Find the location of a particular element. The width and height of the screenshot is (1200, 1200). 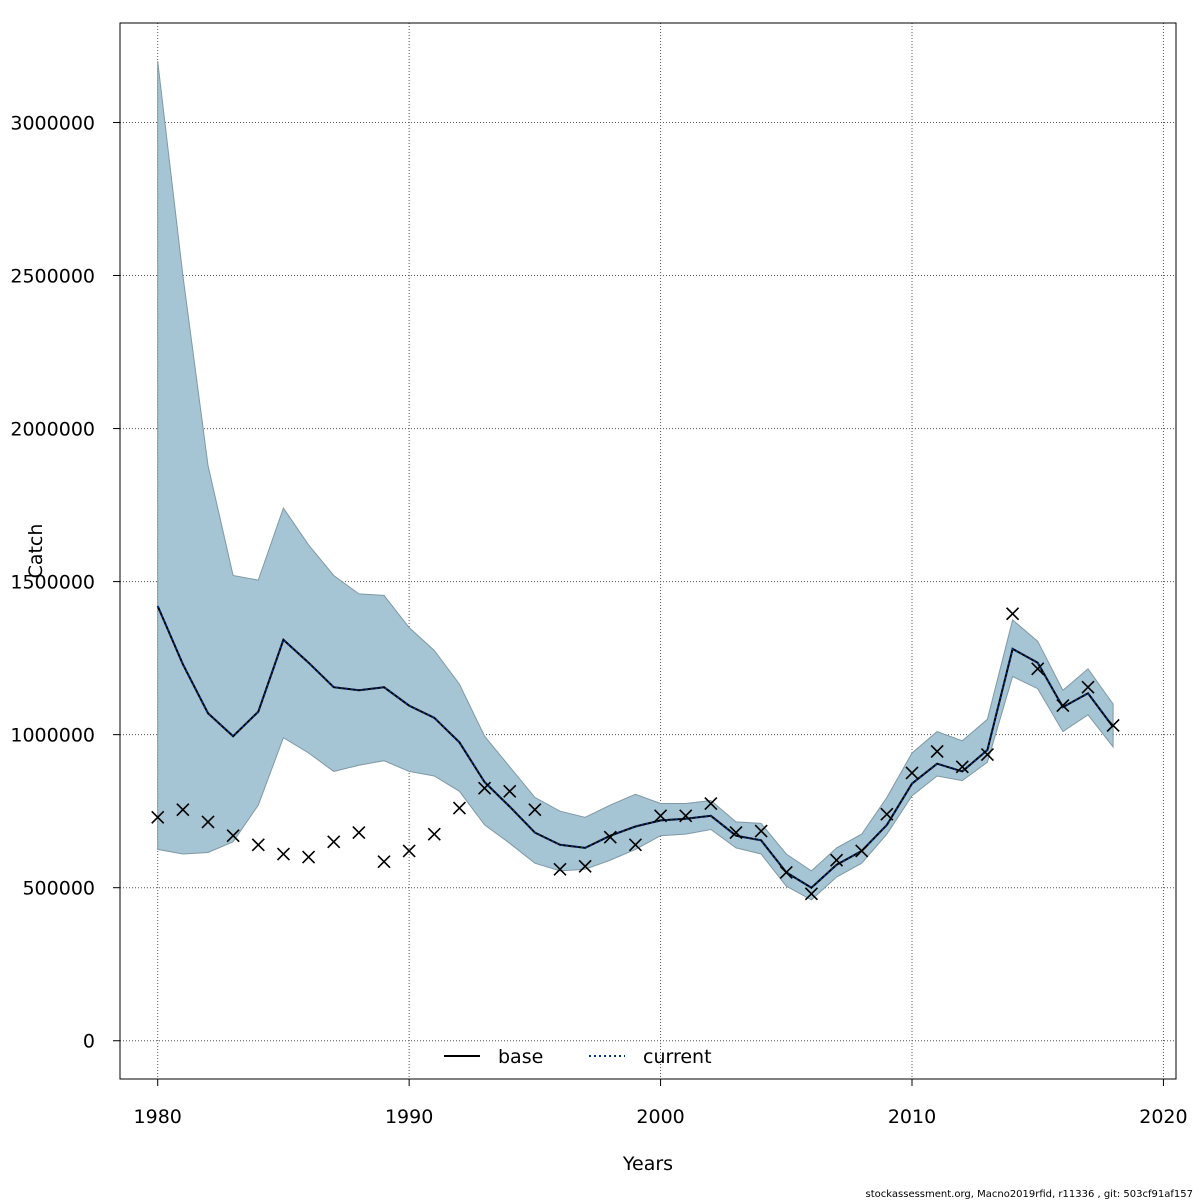

y-tick-label: 3000000 is located at coordinates (52, 123).